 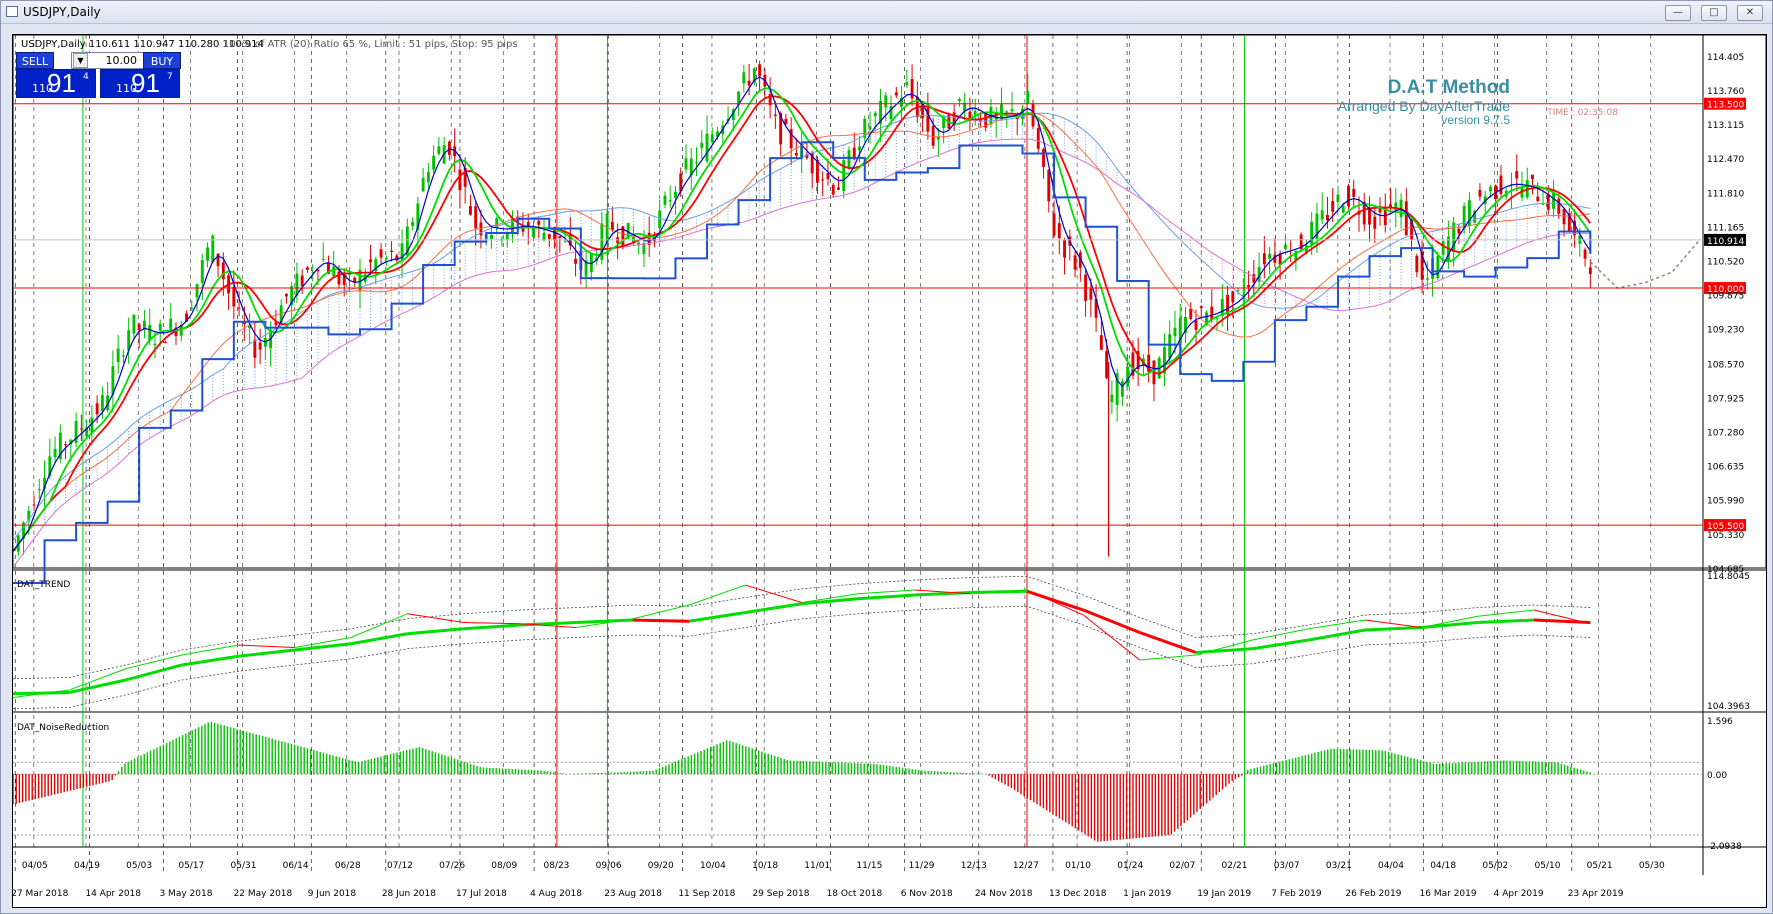 I want to click on current-price-label: 110.914, so click(x=1725, y=242).